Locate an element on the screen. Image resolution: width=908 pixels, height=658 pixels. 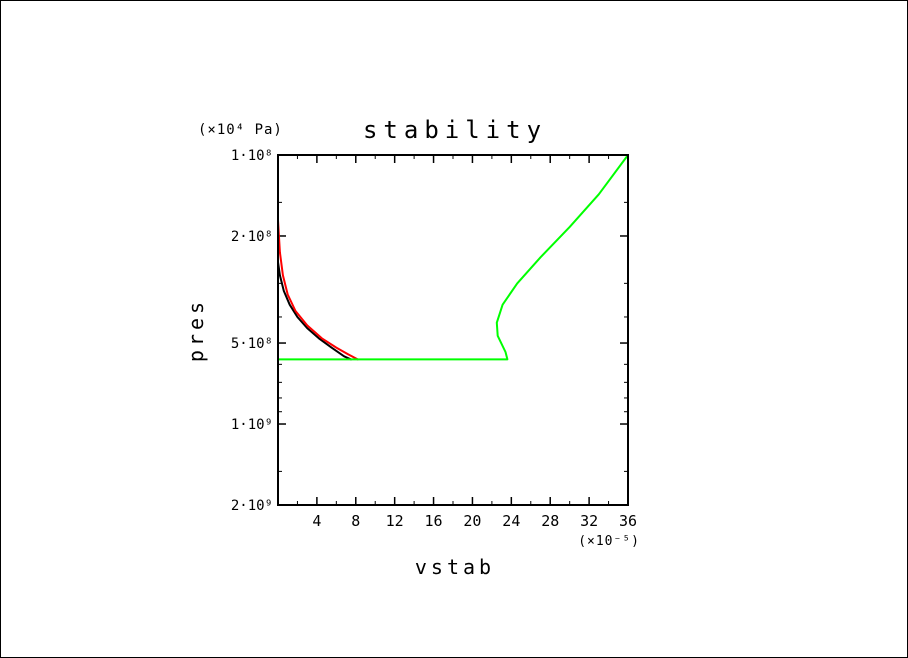
x-tick-label: 28 is located at coordinates (550, 521).